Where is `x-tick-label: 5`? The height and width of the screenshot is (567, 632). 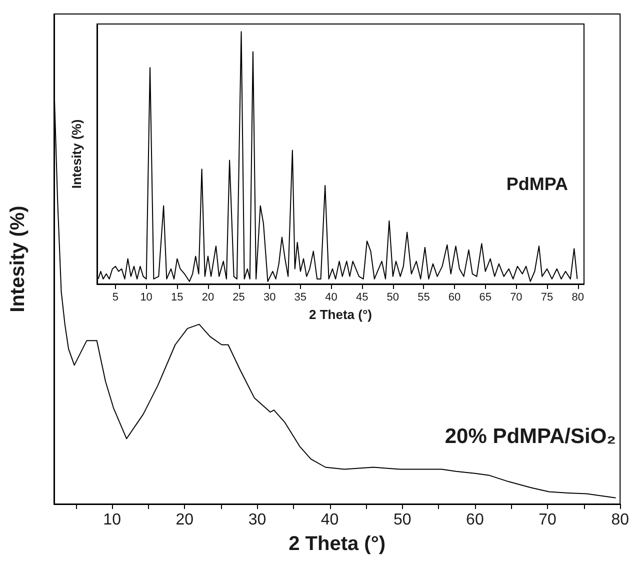 x-tick-label: 5 is located at coordinates (115, 298).